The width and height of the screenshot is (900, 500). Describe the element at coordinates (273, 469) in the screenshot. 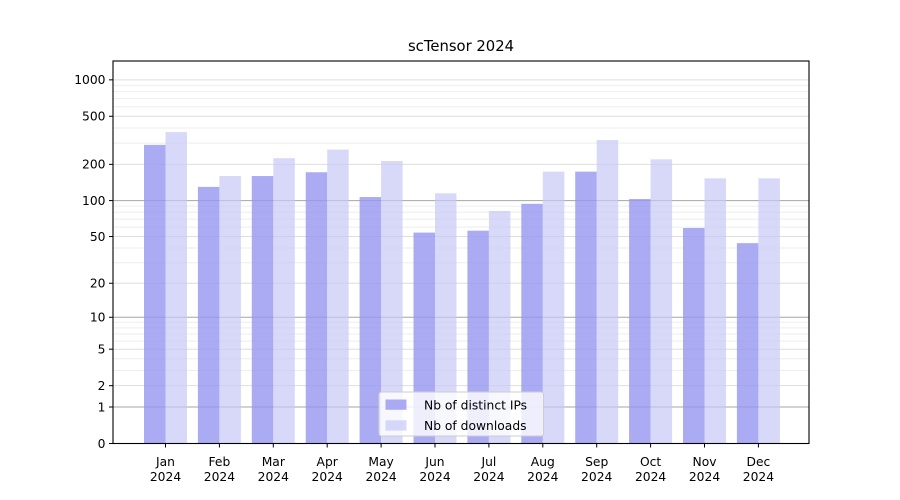

I see `x-tick-label: Mar 2024` at that location.